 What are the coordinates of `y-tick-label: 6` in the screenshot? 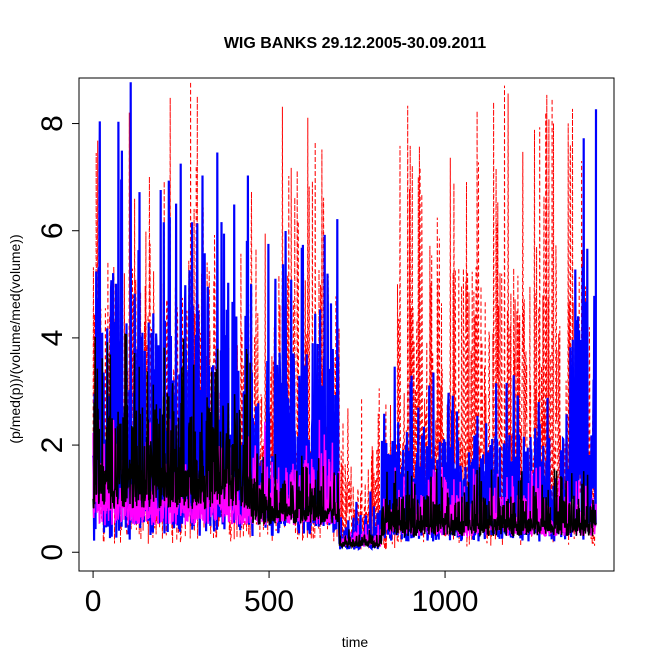 It's located at (52, 230).